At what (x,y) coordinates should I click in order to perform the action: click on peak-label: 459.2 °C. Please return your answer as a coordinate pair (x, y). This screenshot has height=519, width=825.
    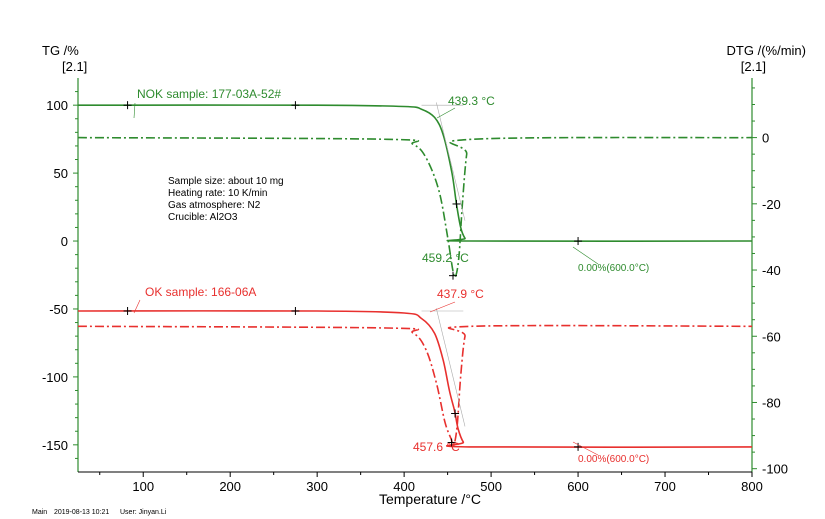
    Looking at the image, I should click on (445, 258).